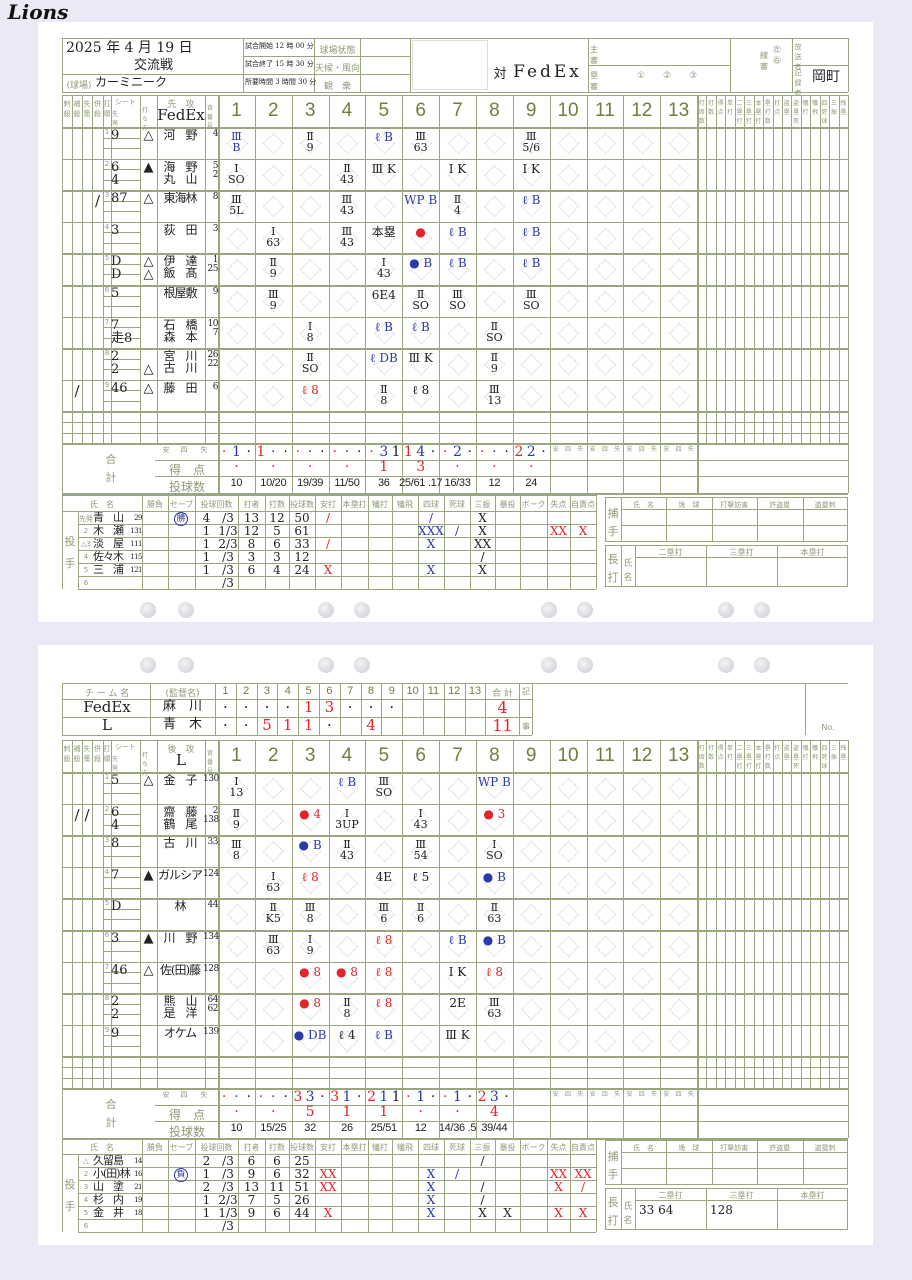 This screenshot has height=1280, width=912. What do you see at coordinates (568, 1095) in the screenshot?
I see `hwe-sub: 四` at bounding box center [568, 1095].